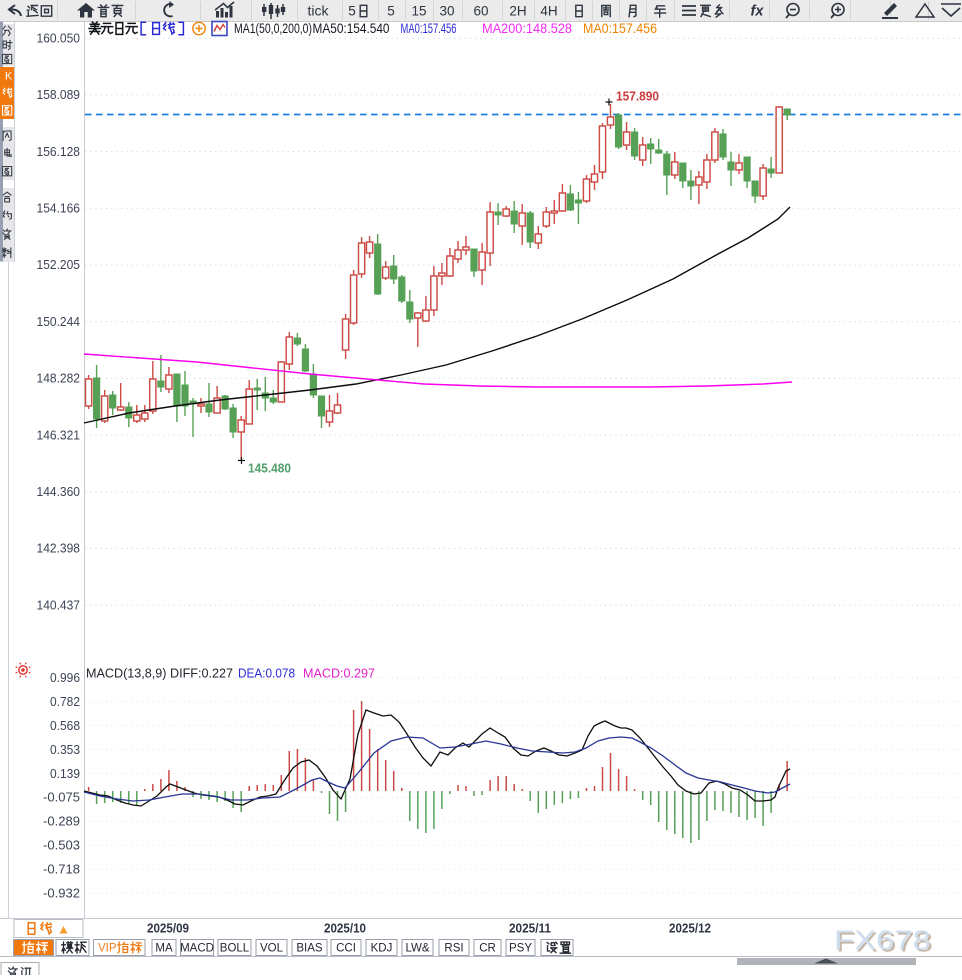  Describe the element at coordinates (520, 949) in the screenshot. I see `svg-text: PSY` at that location.